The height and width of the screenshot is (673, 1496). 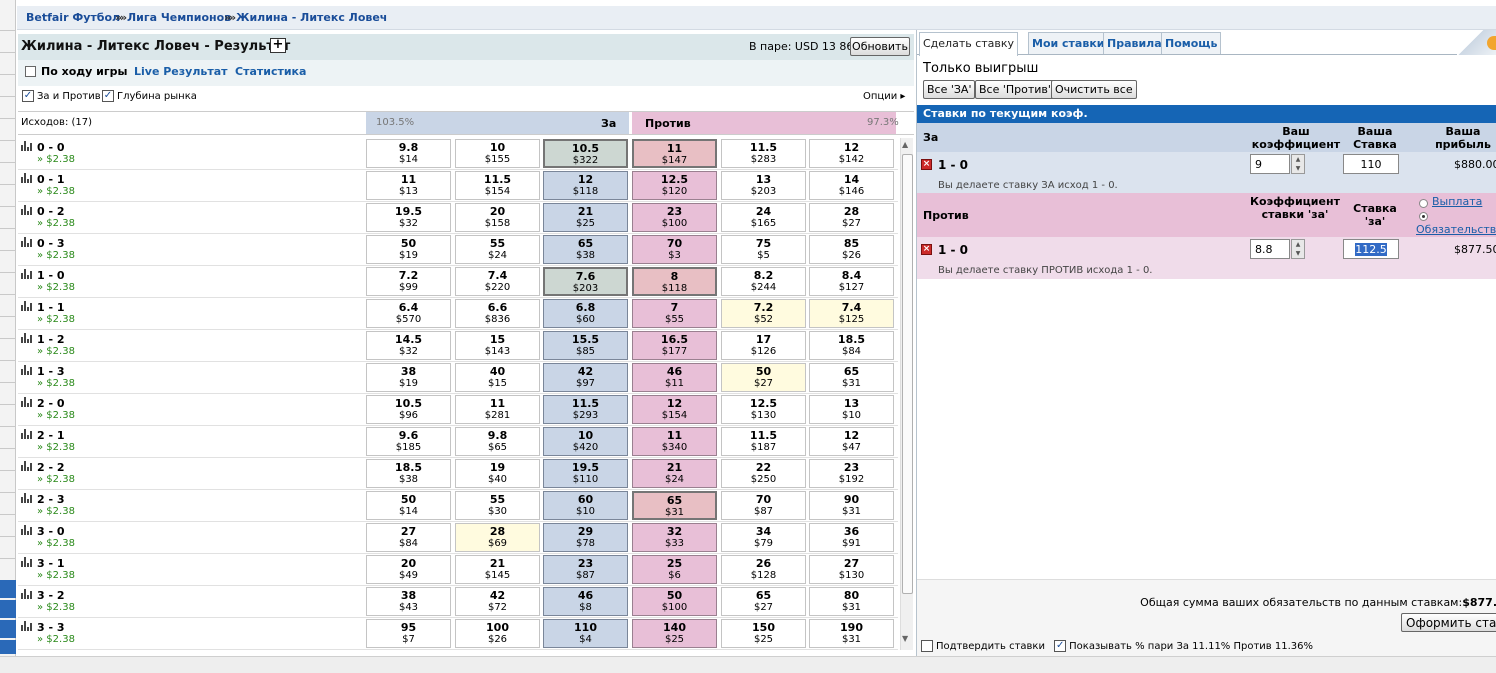 I want to click on remove-bet-icon: ×, so click(x=926, y=249).